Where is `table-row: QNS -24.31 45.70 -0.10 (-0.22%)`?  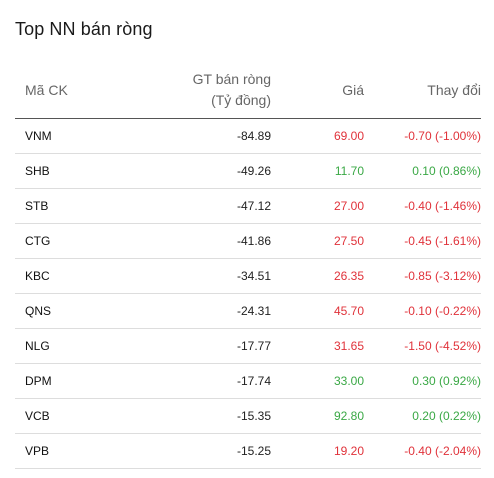 table-row: QNS -24.31 45.70 -0.10 (-0.22%) is located at coordinates (248, 311).